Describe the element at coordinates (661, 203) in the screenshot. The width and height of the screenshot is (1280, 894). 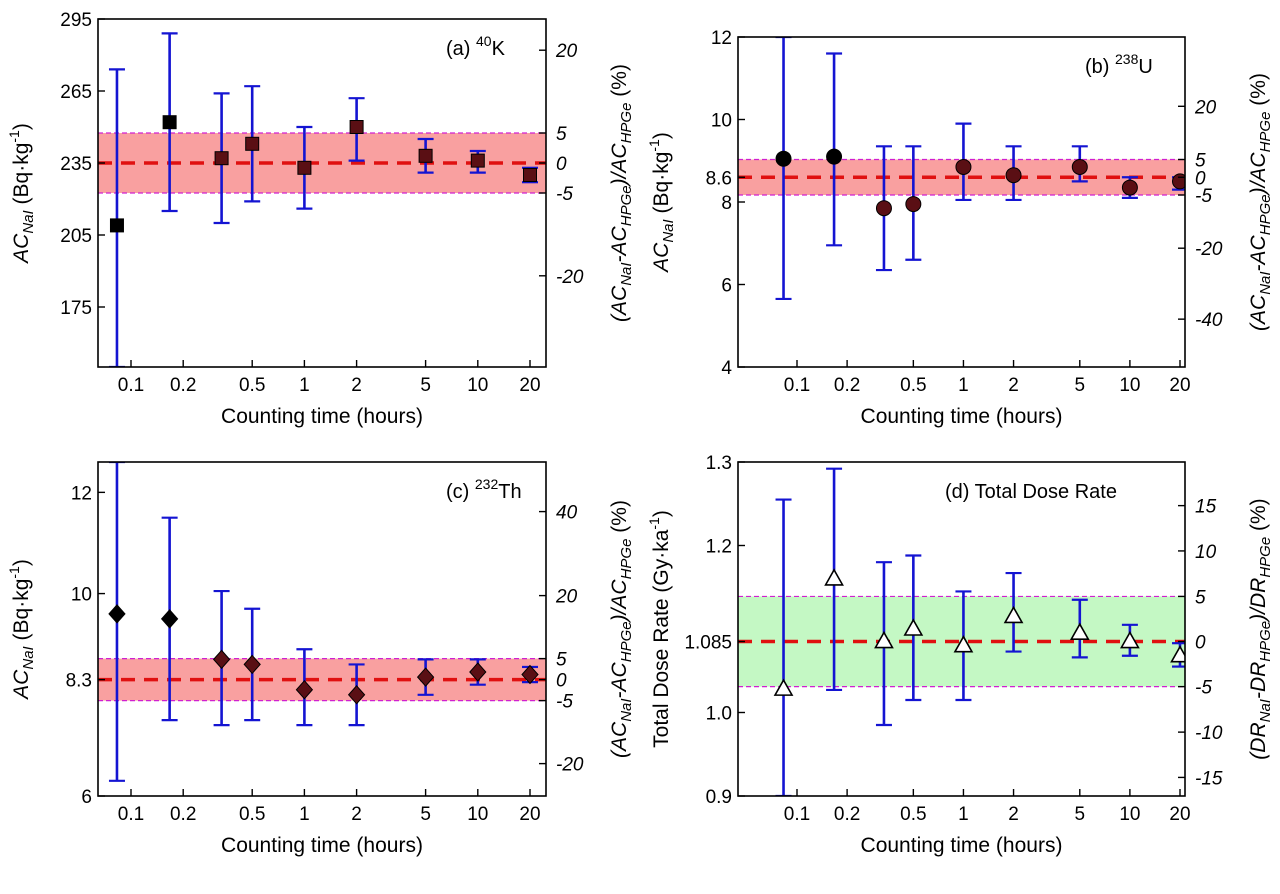
I see `y-axis-label: ACNaI (Bq·kg-1)` at that location.